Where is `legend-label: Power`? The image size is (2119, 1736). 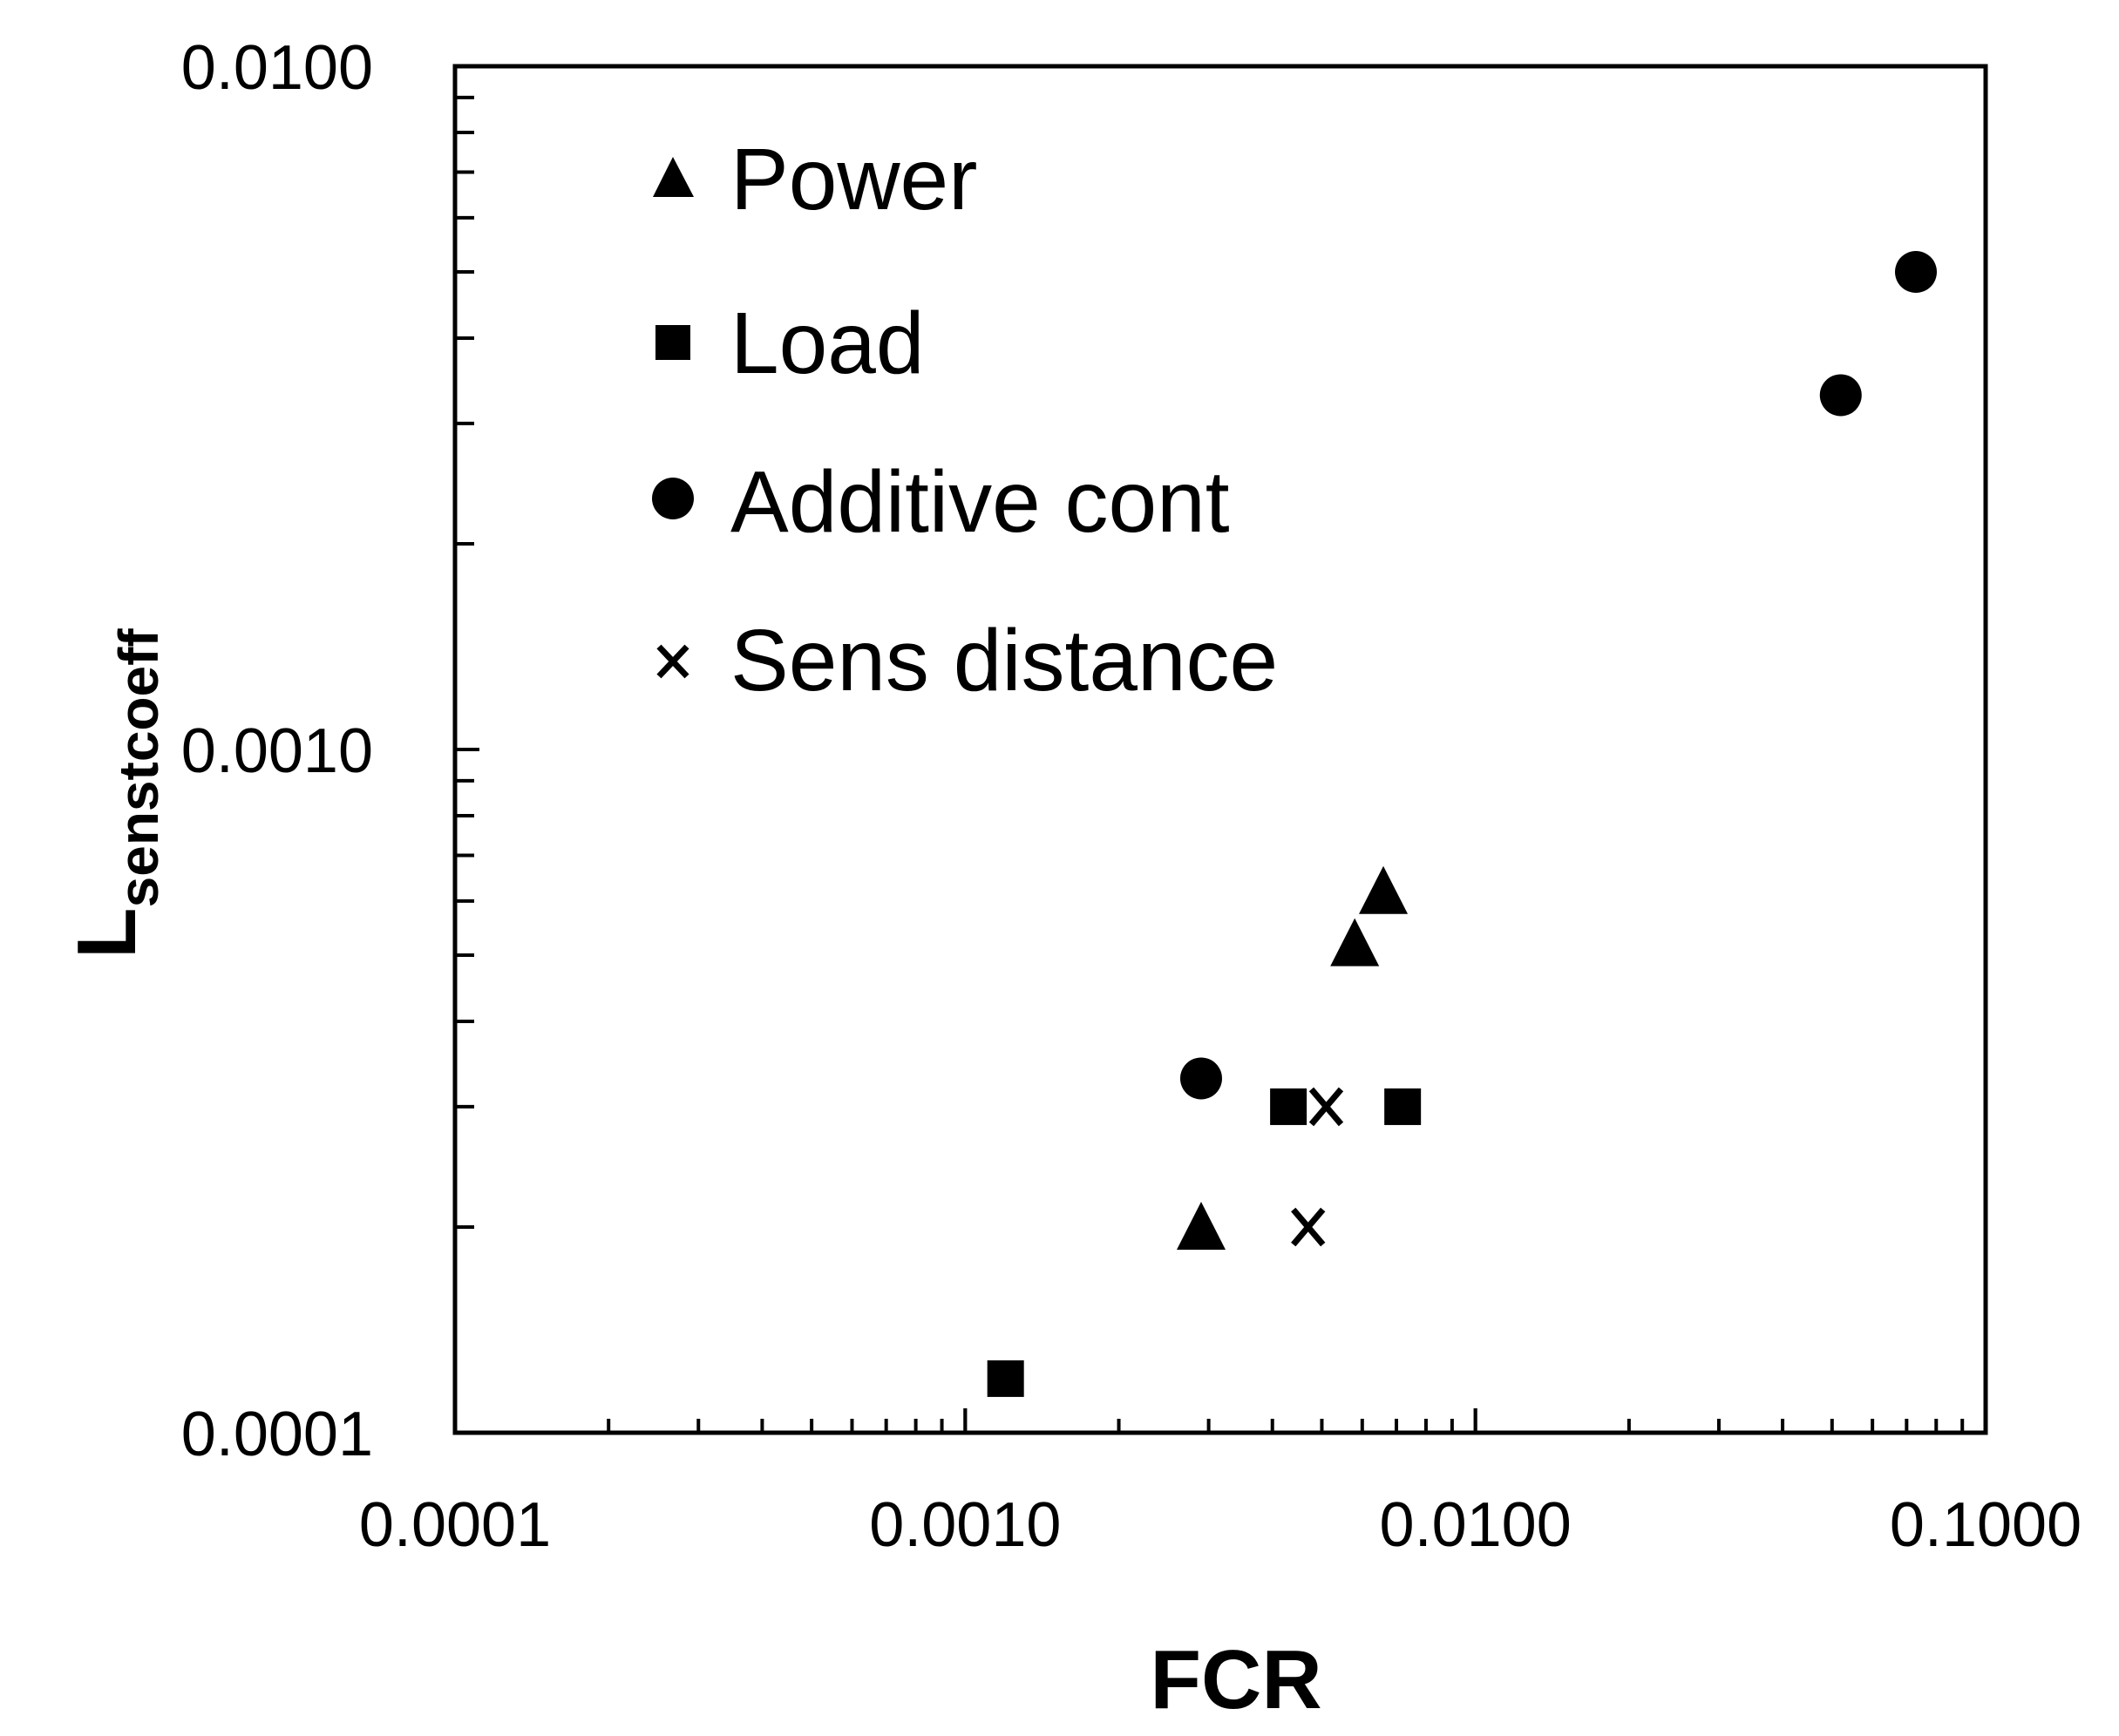
legend-label: Power is located at coordinates (853, 179).